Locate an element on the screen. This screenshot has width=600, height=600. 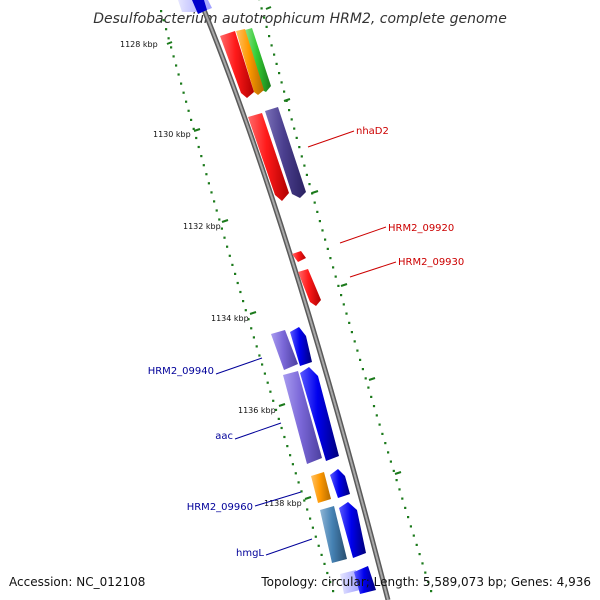
gene-feature-dark-purple is located at coordinates (285, 152).